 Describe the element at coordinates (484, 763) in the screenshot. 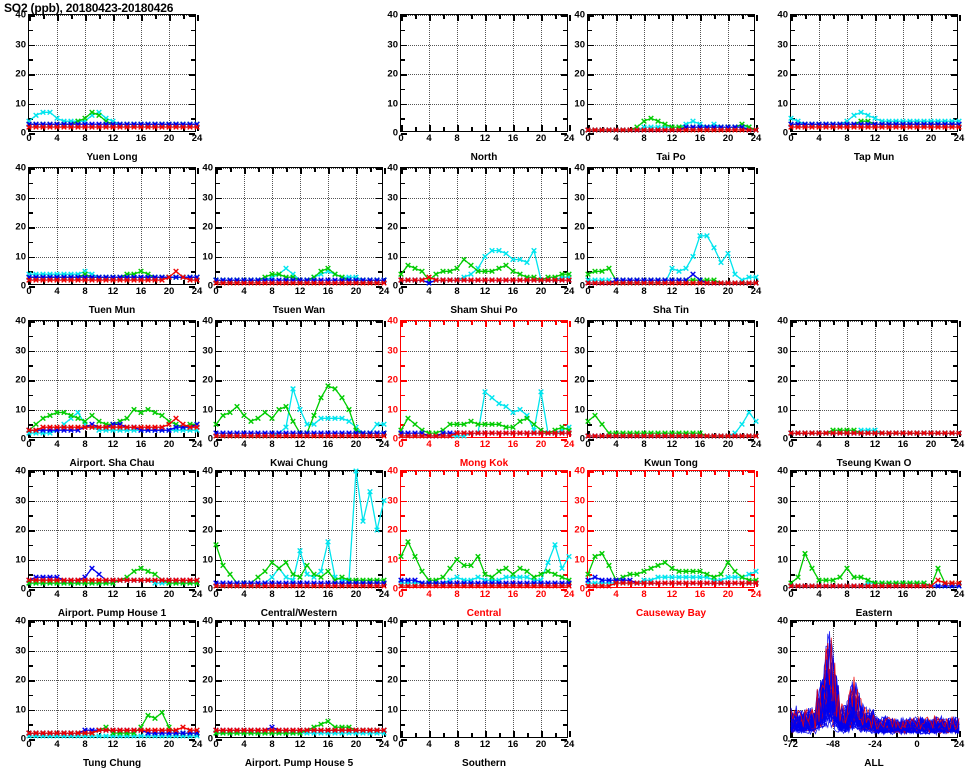

I see `panel-label: Southern` at that location.